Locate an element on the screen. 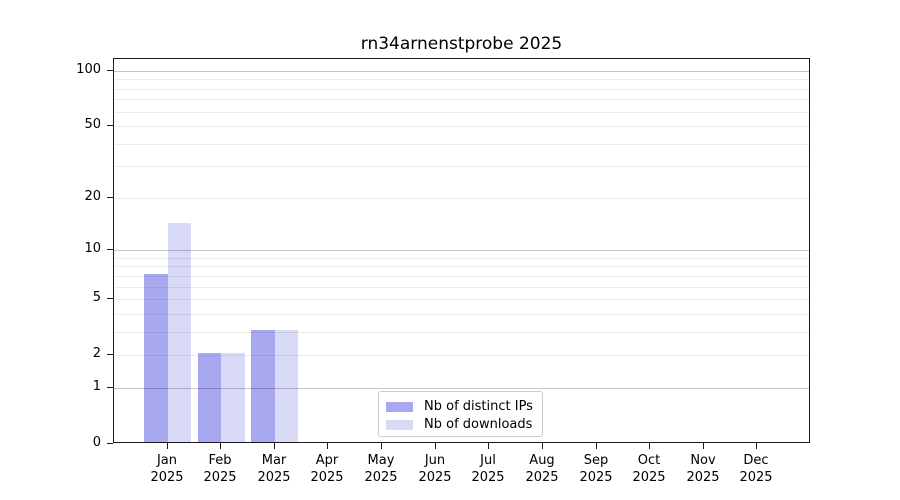 Image resolution: width=900 pixels, height=500 pixels. x-tick-label: Aug 2025 is located at coordinates (542, 469).